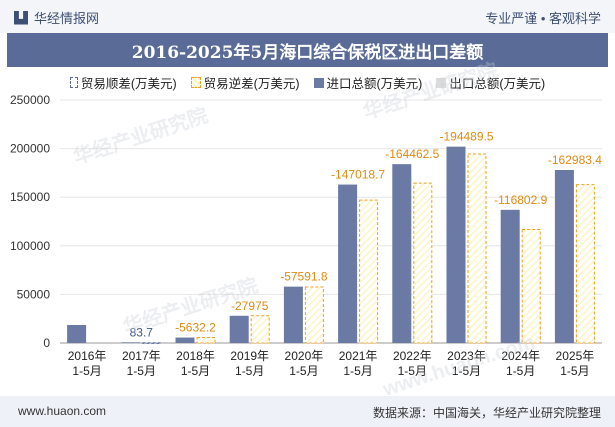 Image resolution: width=615 pixels, height=427 pixels. I want to click on data-label: -27975, so click(250, 306).